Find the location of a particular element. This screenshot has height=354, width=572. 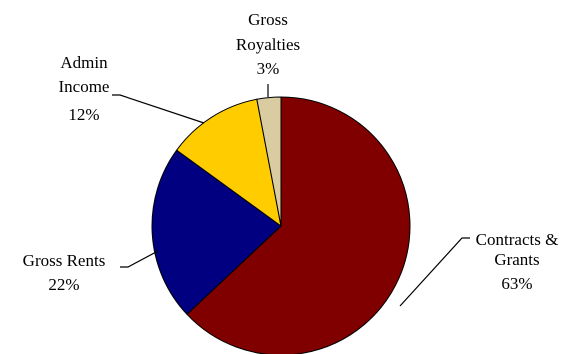

slice-percent-label: 63% is located at coordinates (516, 283).